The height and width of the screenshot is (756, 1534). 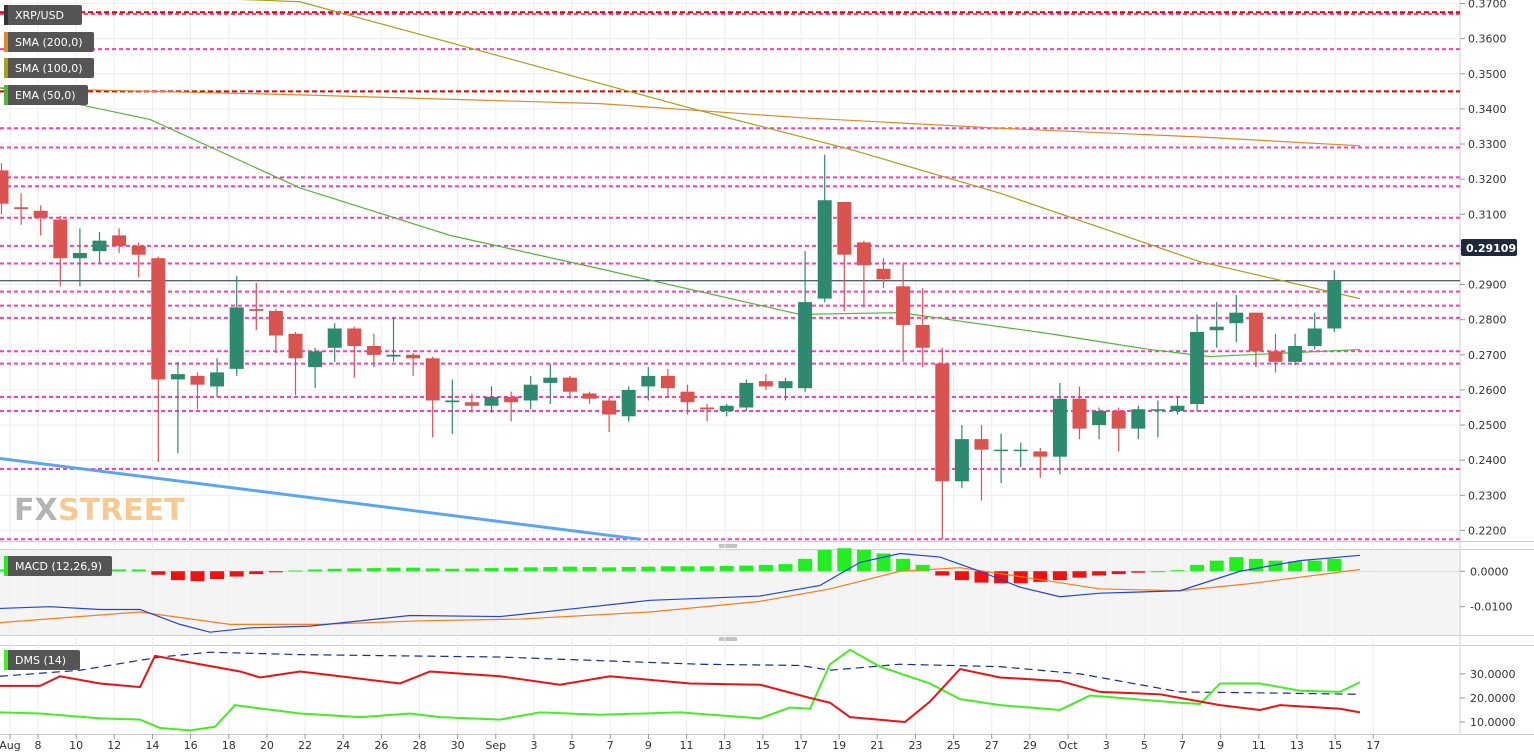 I want to click on x-tick-label: 12, so click(x=114, y=745).